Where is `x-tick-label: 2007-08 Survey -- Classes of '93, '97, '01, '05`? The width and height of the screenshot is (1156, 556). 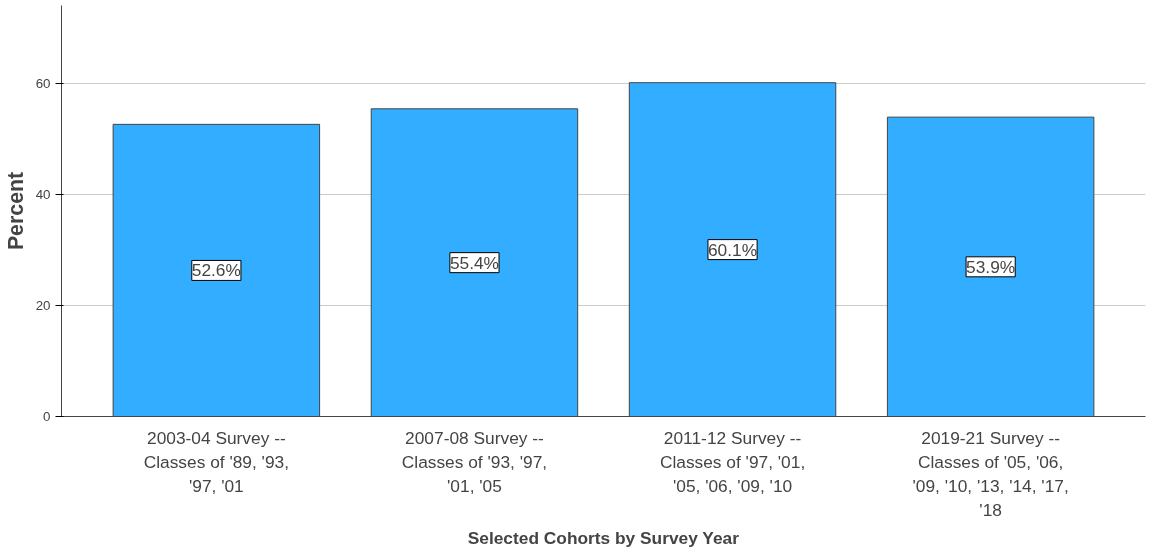 x-tick-label: 2007-08 Survey -- Classes of '93, '97, '01, '05 is located at coordinates (474, 461).